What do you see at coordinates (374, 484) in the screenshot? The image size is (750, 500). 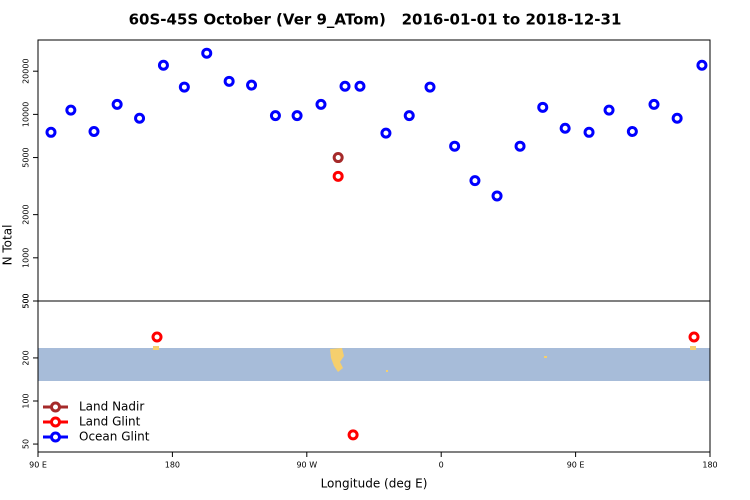 I see `x-axis-label: Longitude (deg E)` at bounding box center [374, 484].